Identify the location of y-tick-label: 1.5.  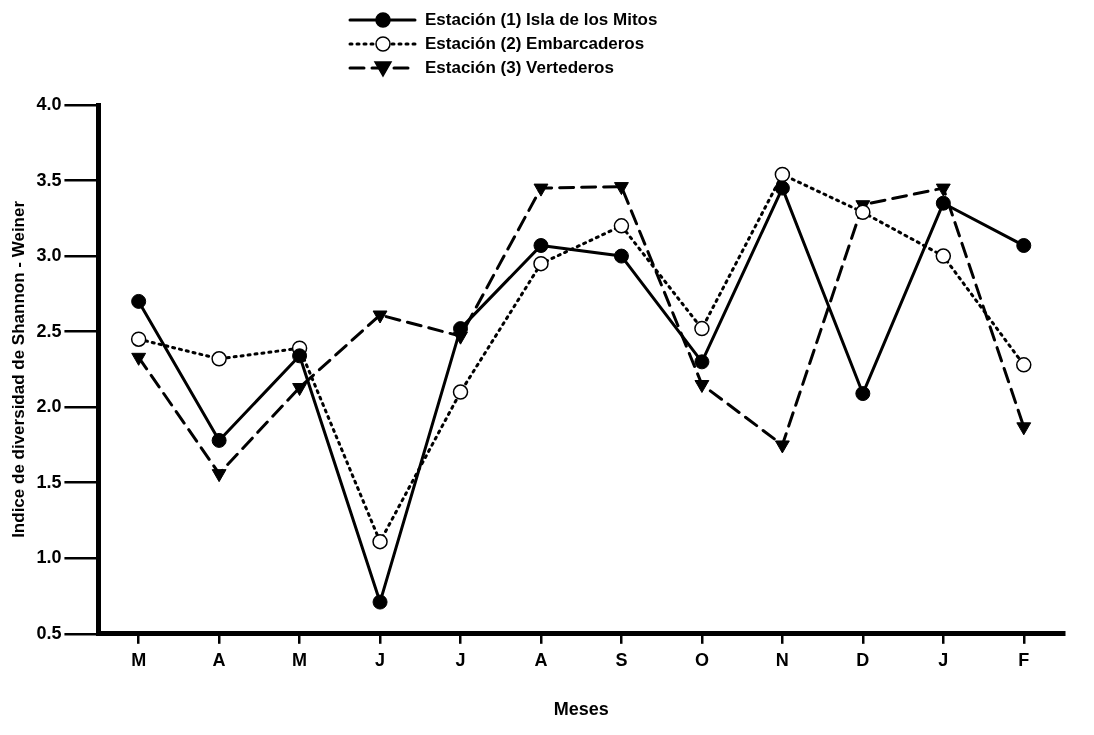
(49, 481).